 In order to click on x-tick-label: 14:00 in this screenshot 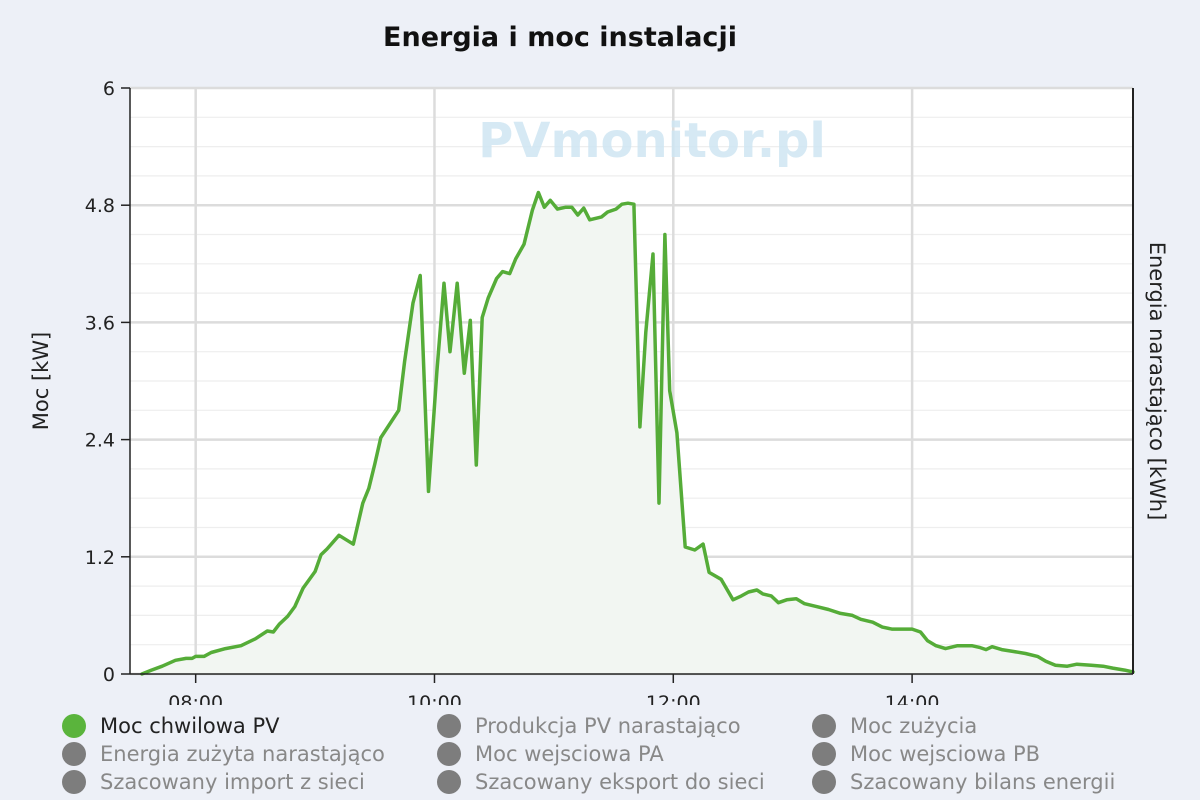, I will do `click(912, 698)`.